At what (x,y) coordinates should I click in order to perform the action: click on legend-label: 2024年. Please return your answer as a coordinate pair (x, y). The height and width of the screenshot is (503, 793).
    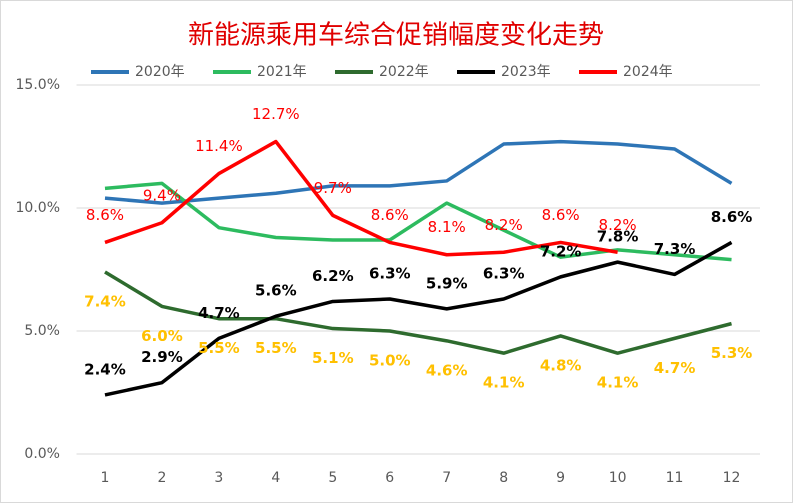
    Looking at the image, I should click on (648, 72).